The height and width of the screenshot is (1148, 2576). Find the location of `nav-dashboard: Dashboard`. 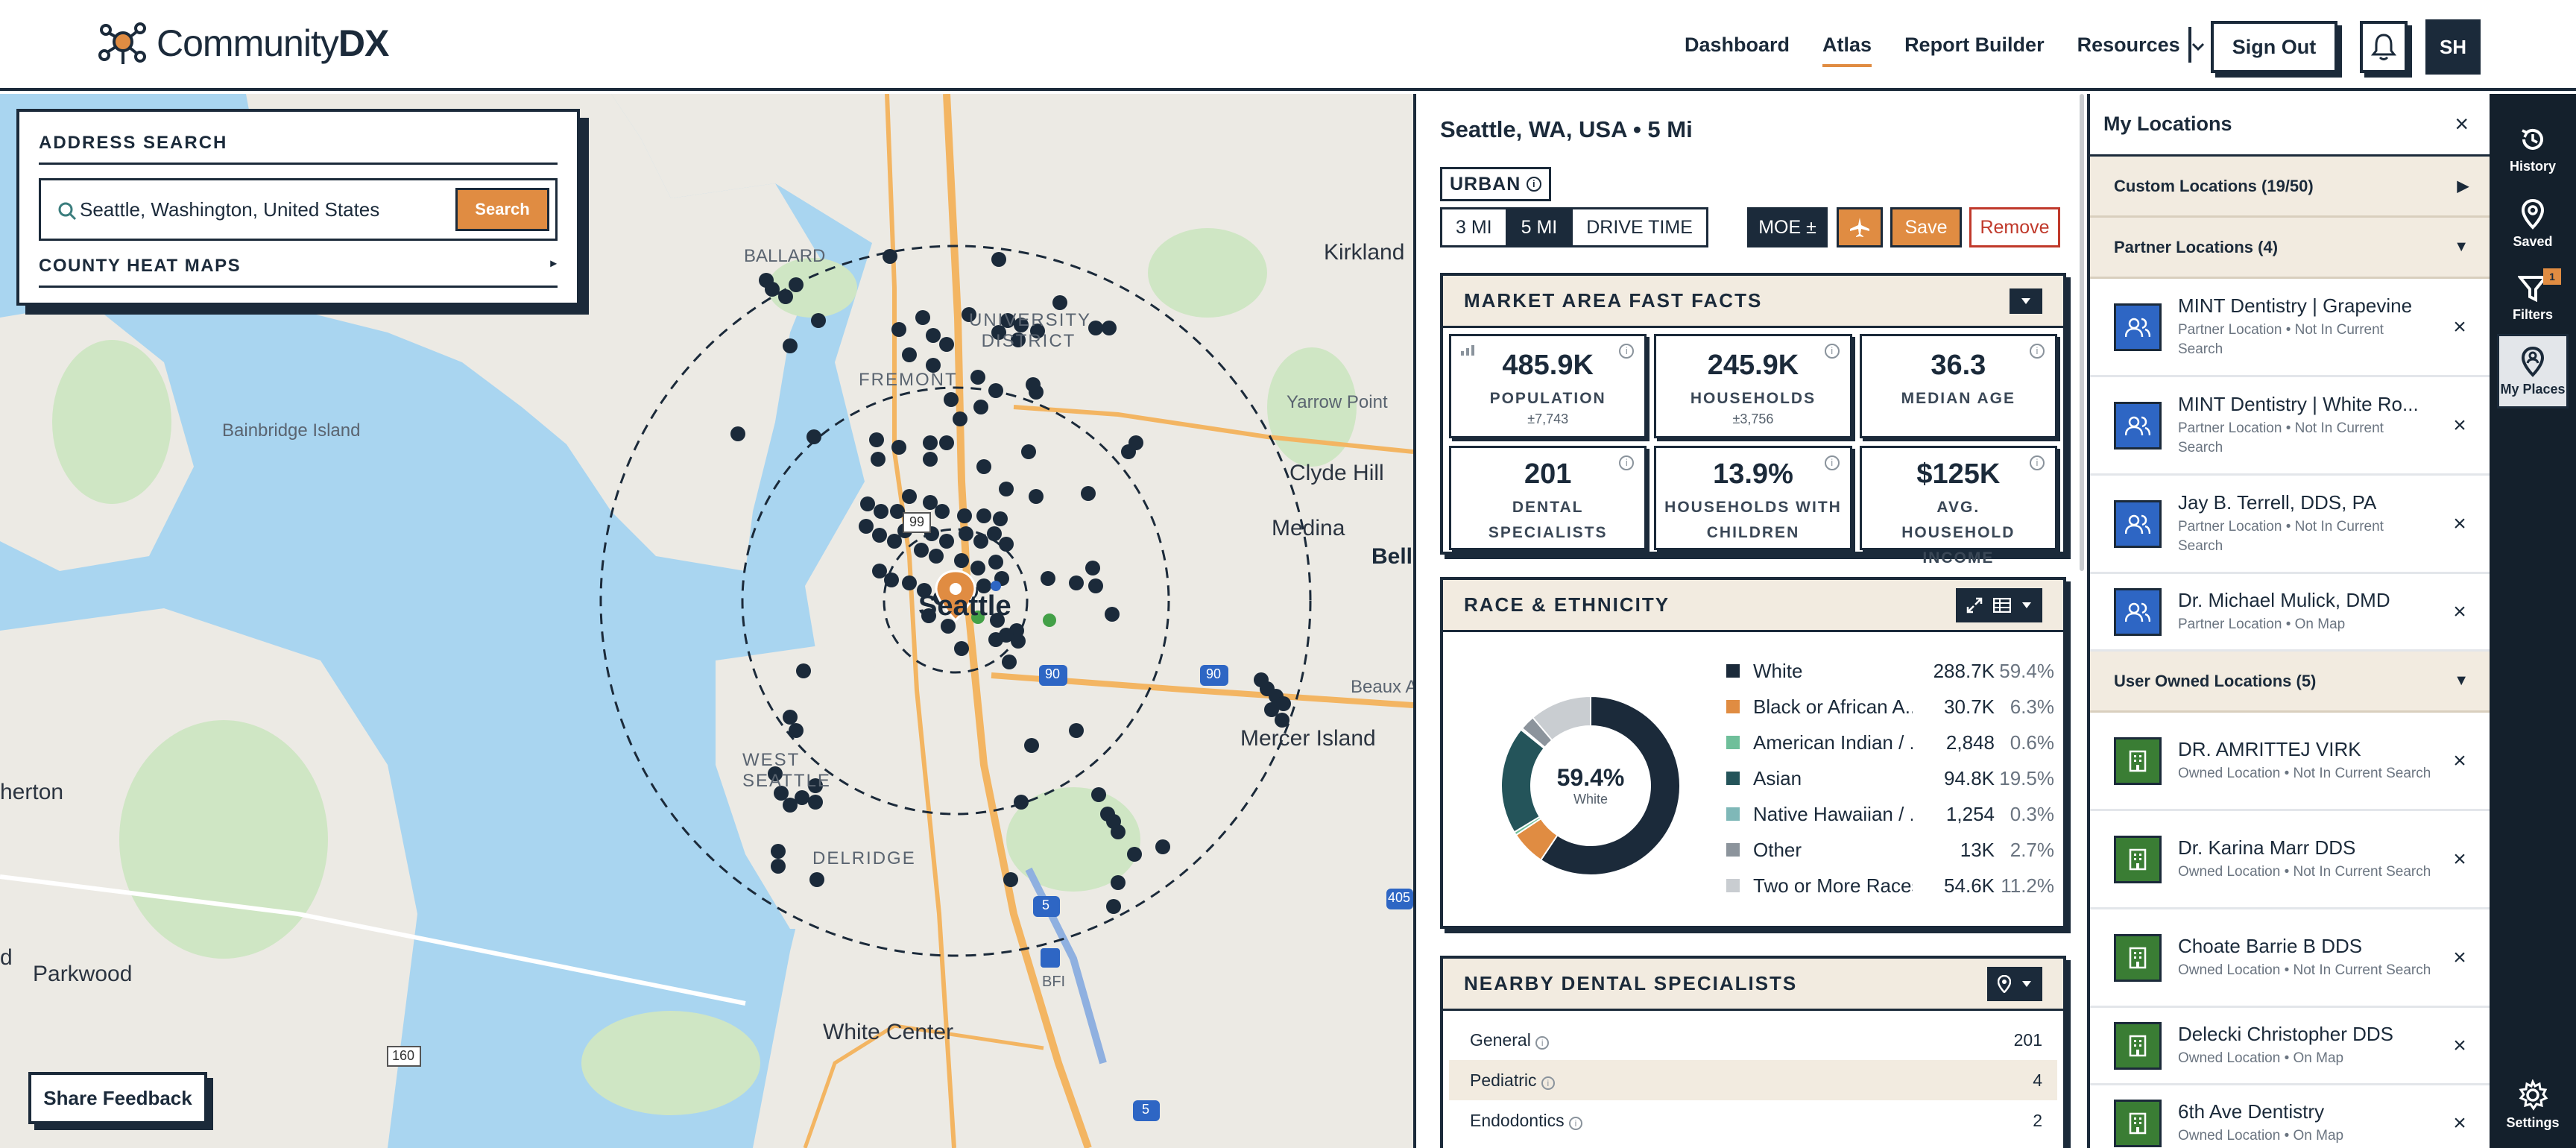

nav-dashboard: Dashboard is located at coordinates (1738, 45).